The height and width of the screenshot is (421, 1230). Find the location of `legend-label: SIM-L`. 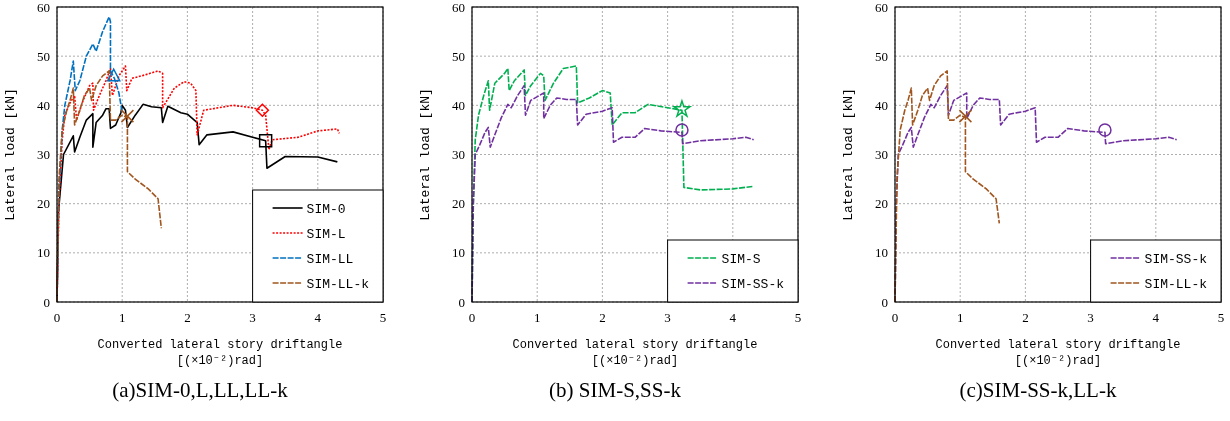

legend-label: SIM-L is located at coordinates (326, 234).